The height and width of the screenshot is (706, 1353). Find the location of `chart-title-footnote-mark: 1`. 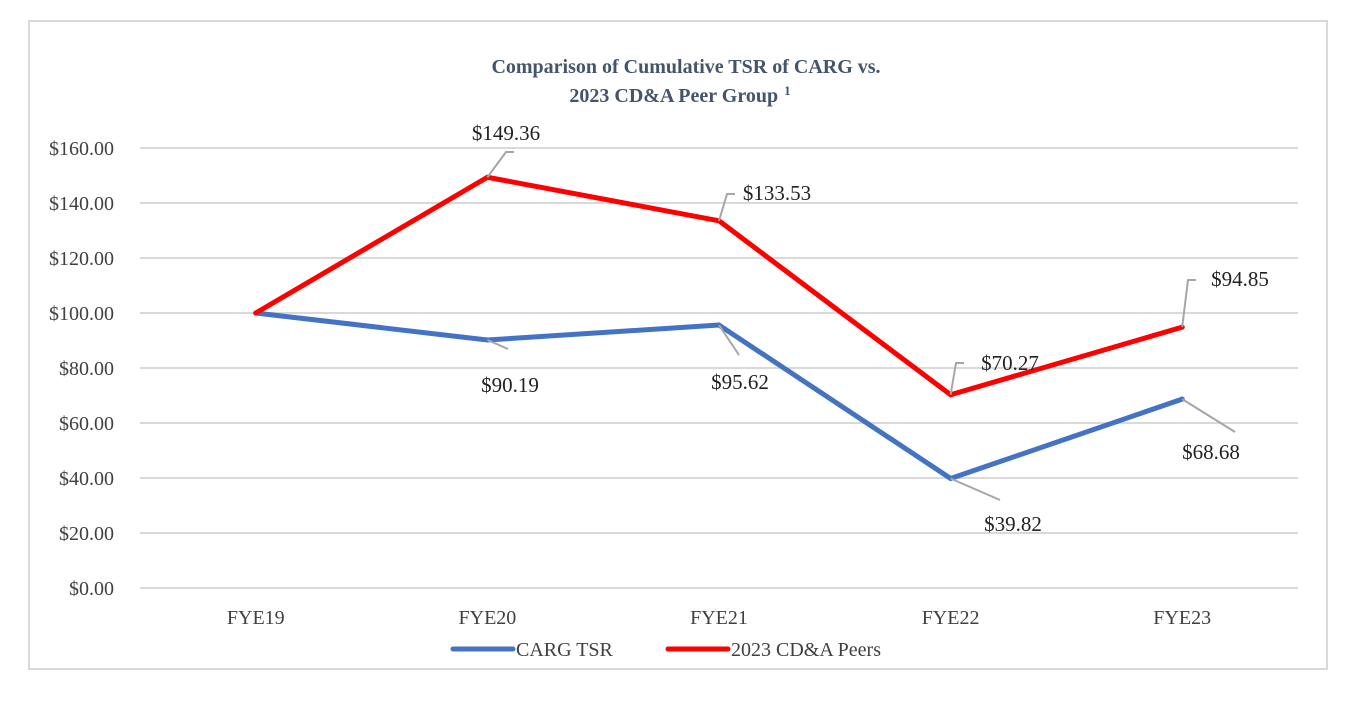

chart-title-footnote-mark: 1 is located at coordinates (787, 90).